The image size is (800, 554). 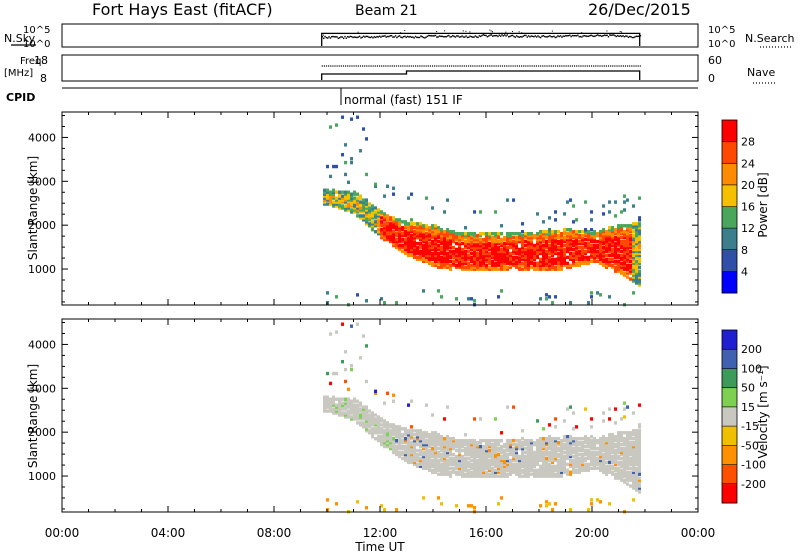 What do you see at coordinates (592, 533) in the screenshot?
I see `x-tick-label: 20:00` at bounding box center [592, 533].